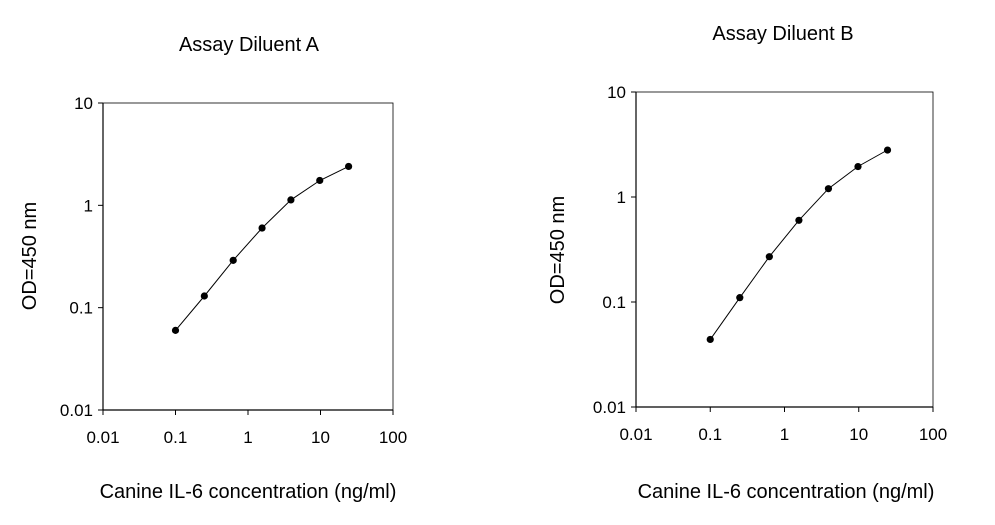 This screenshot has height=525, width=995. What do you see at coordinates (782, 34) in the screenshot?
I see `chart-title: Assay Diluent B` at bounding box center [782, 34].